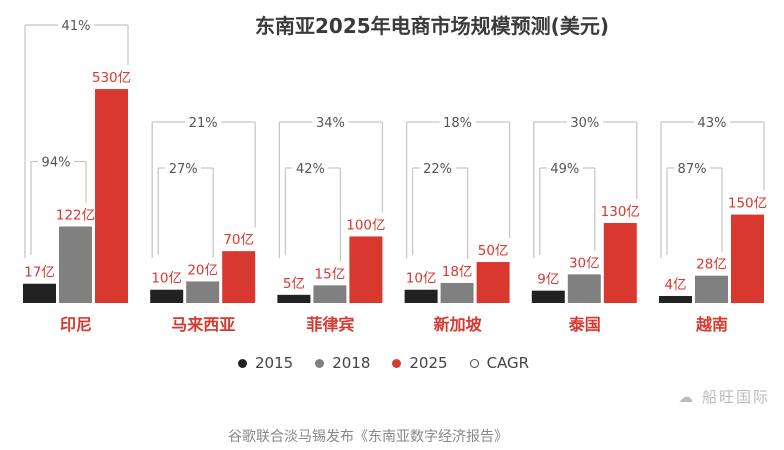 The height and width of the screenshot is (450, 784). I want to click on bar-value-label: 20亿, so click(202, 270).